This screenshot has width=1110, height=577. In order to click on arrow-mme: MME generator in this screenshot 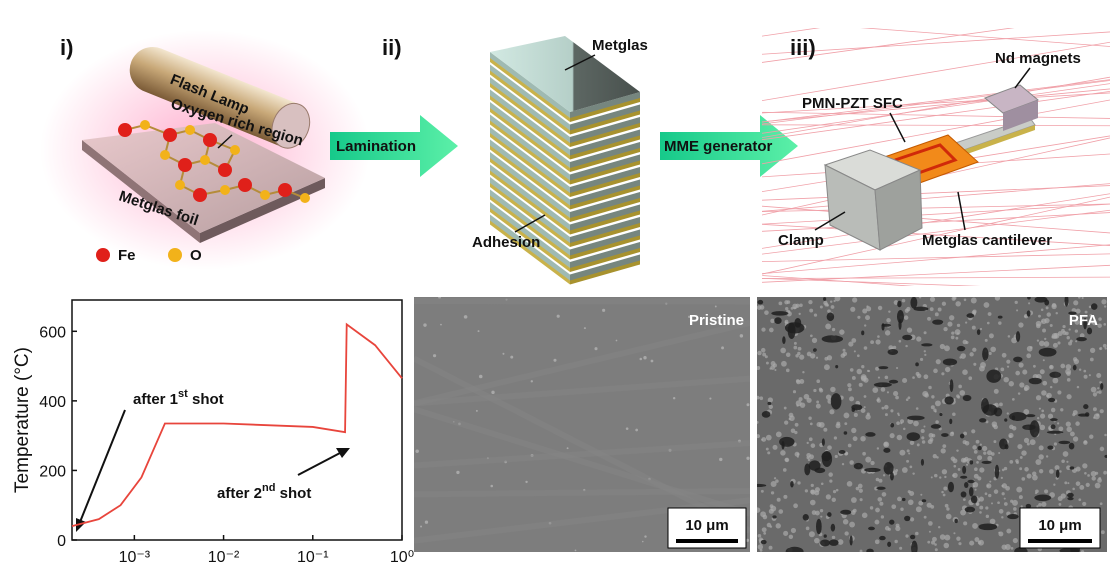, I will do `click(729, 146)`.